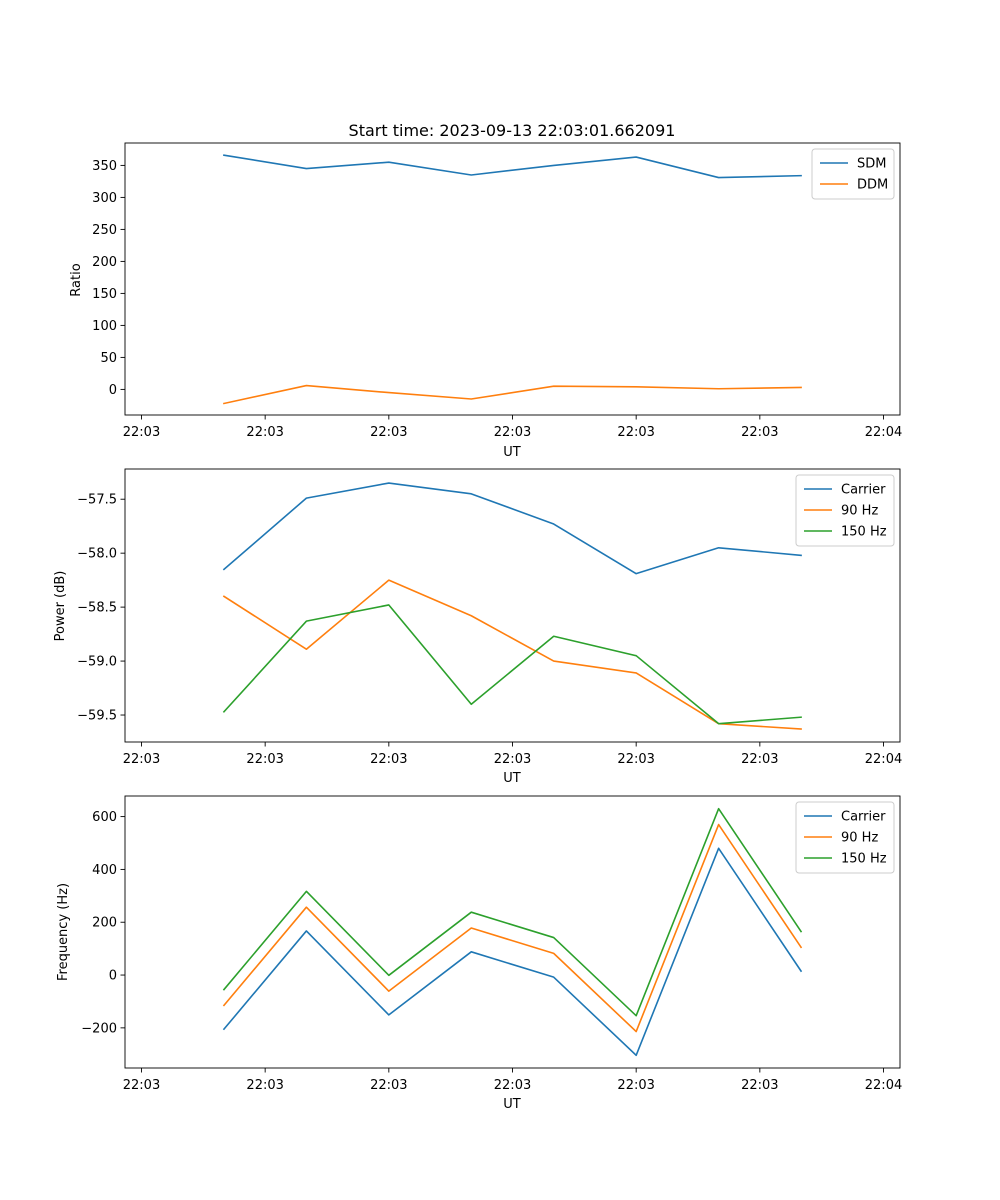 This screenshot has width=1000, height=1200. I want to click on y-axis-label: Power (dB), so click(60, 606).